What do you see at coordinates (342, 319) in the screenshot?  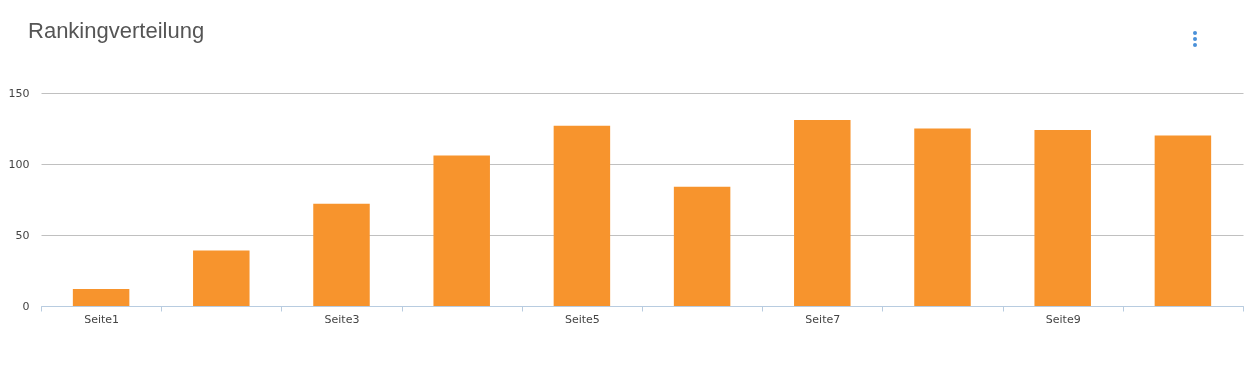 I see `x-tick-label: Seite3` at bounding box center [342, 319].